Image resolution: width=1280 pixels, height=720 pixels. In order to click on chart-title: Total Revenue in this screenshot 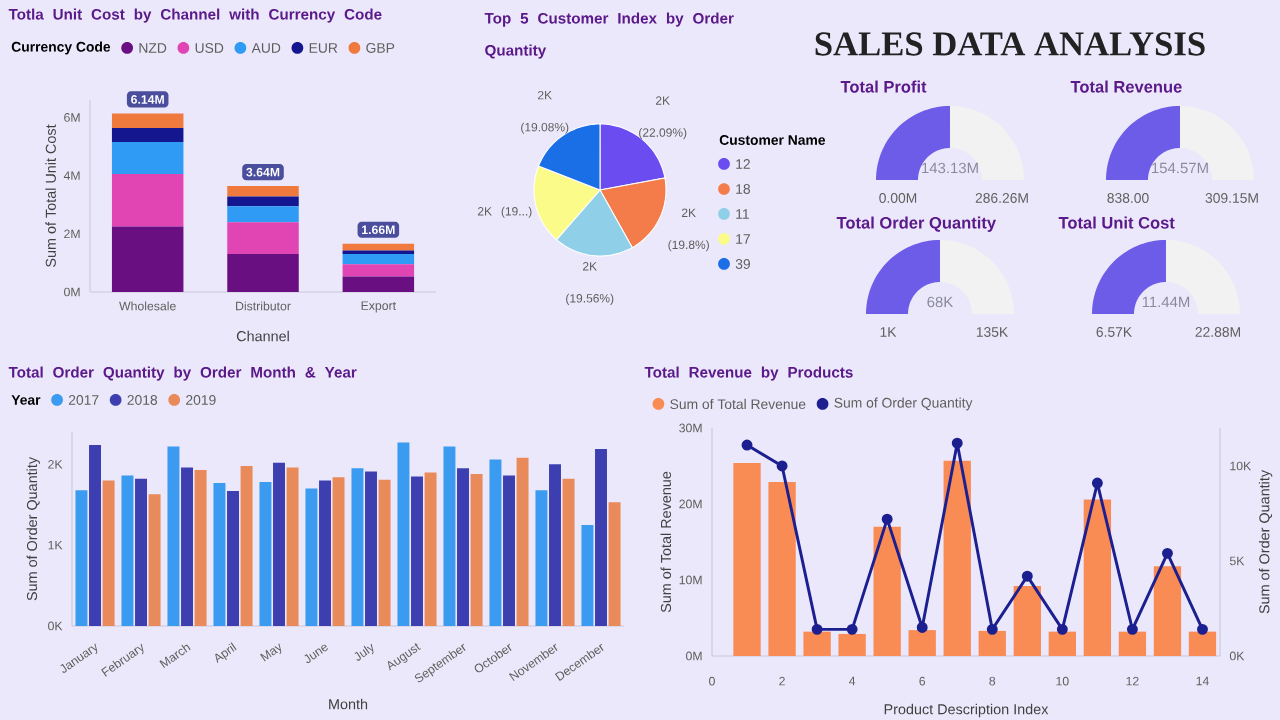, I will do `click(1126, 86)`.